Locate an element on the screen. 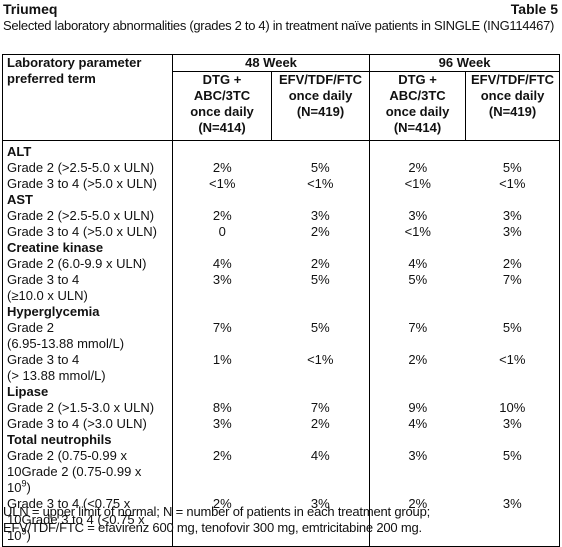 The width and height of the screenshot is (562, 547). column-header-line: EFV/TDF/FTC is located at coordinates (513, 79).